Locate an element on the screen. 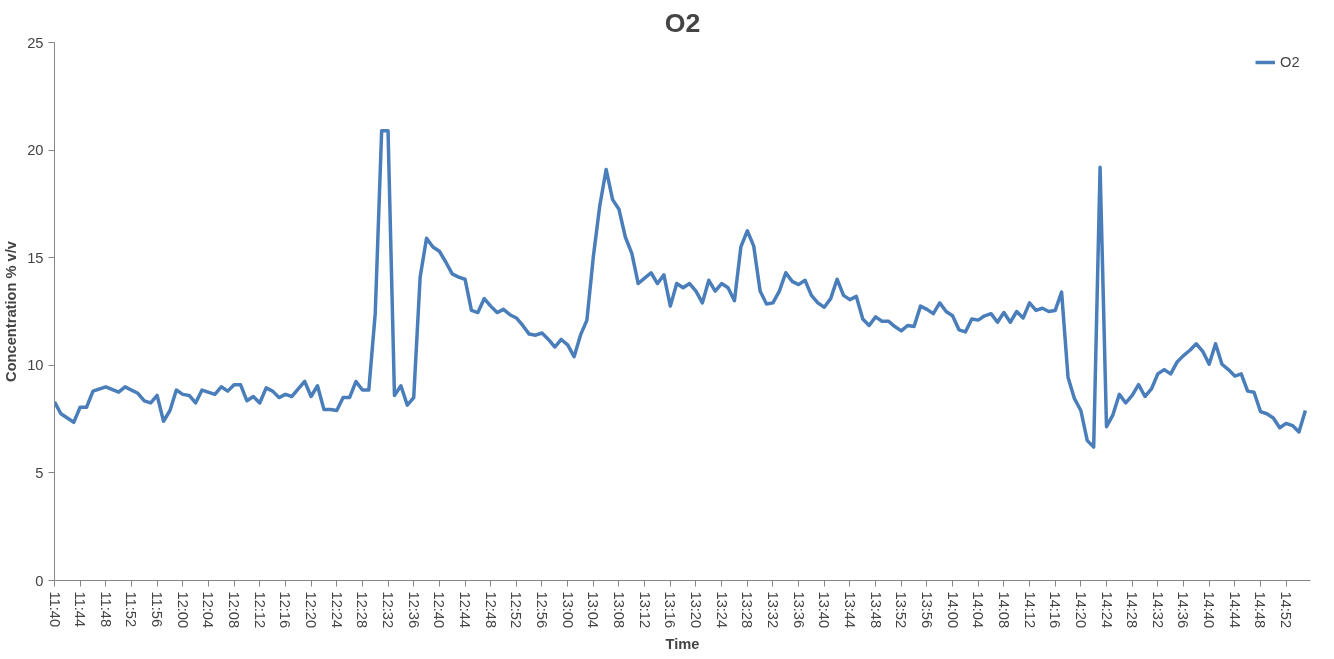 The width and height of the screenshot is (1334, 659). x-tick-label: 13:24 is located at coordinates (721, 610).